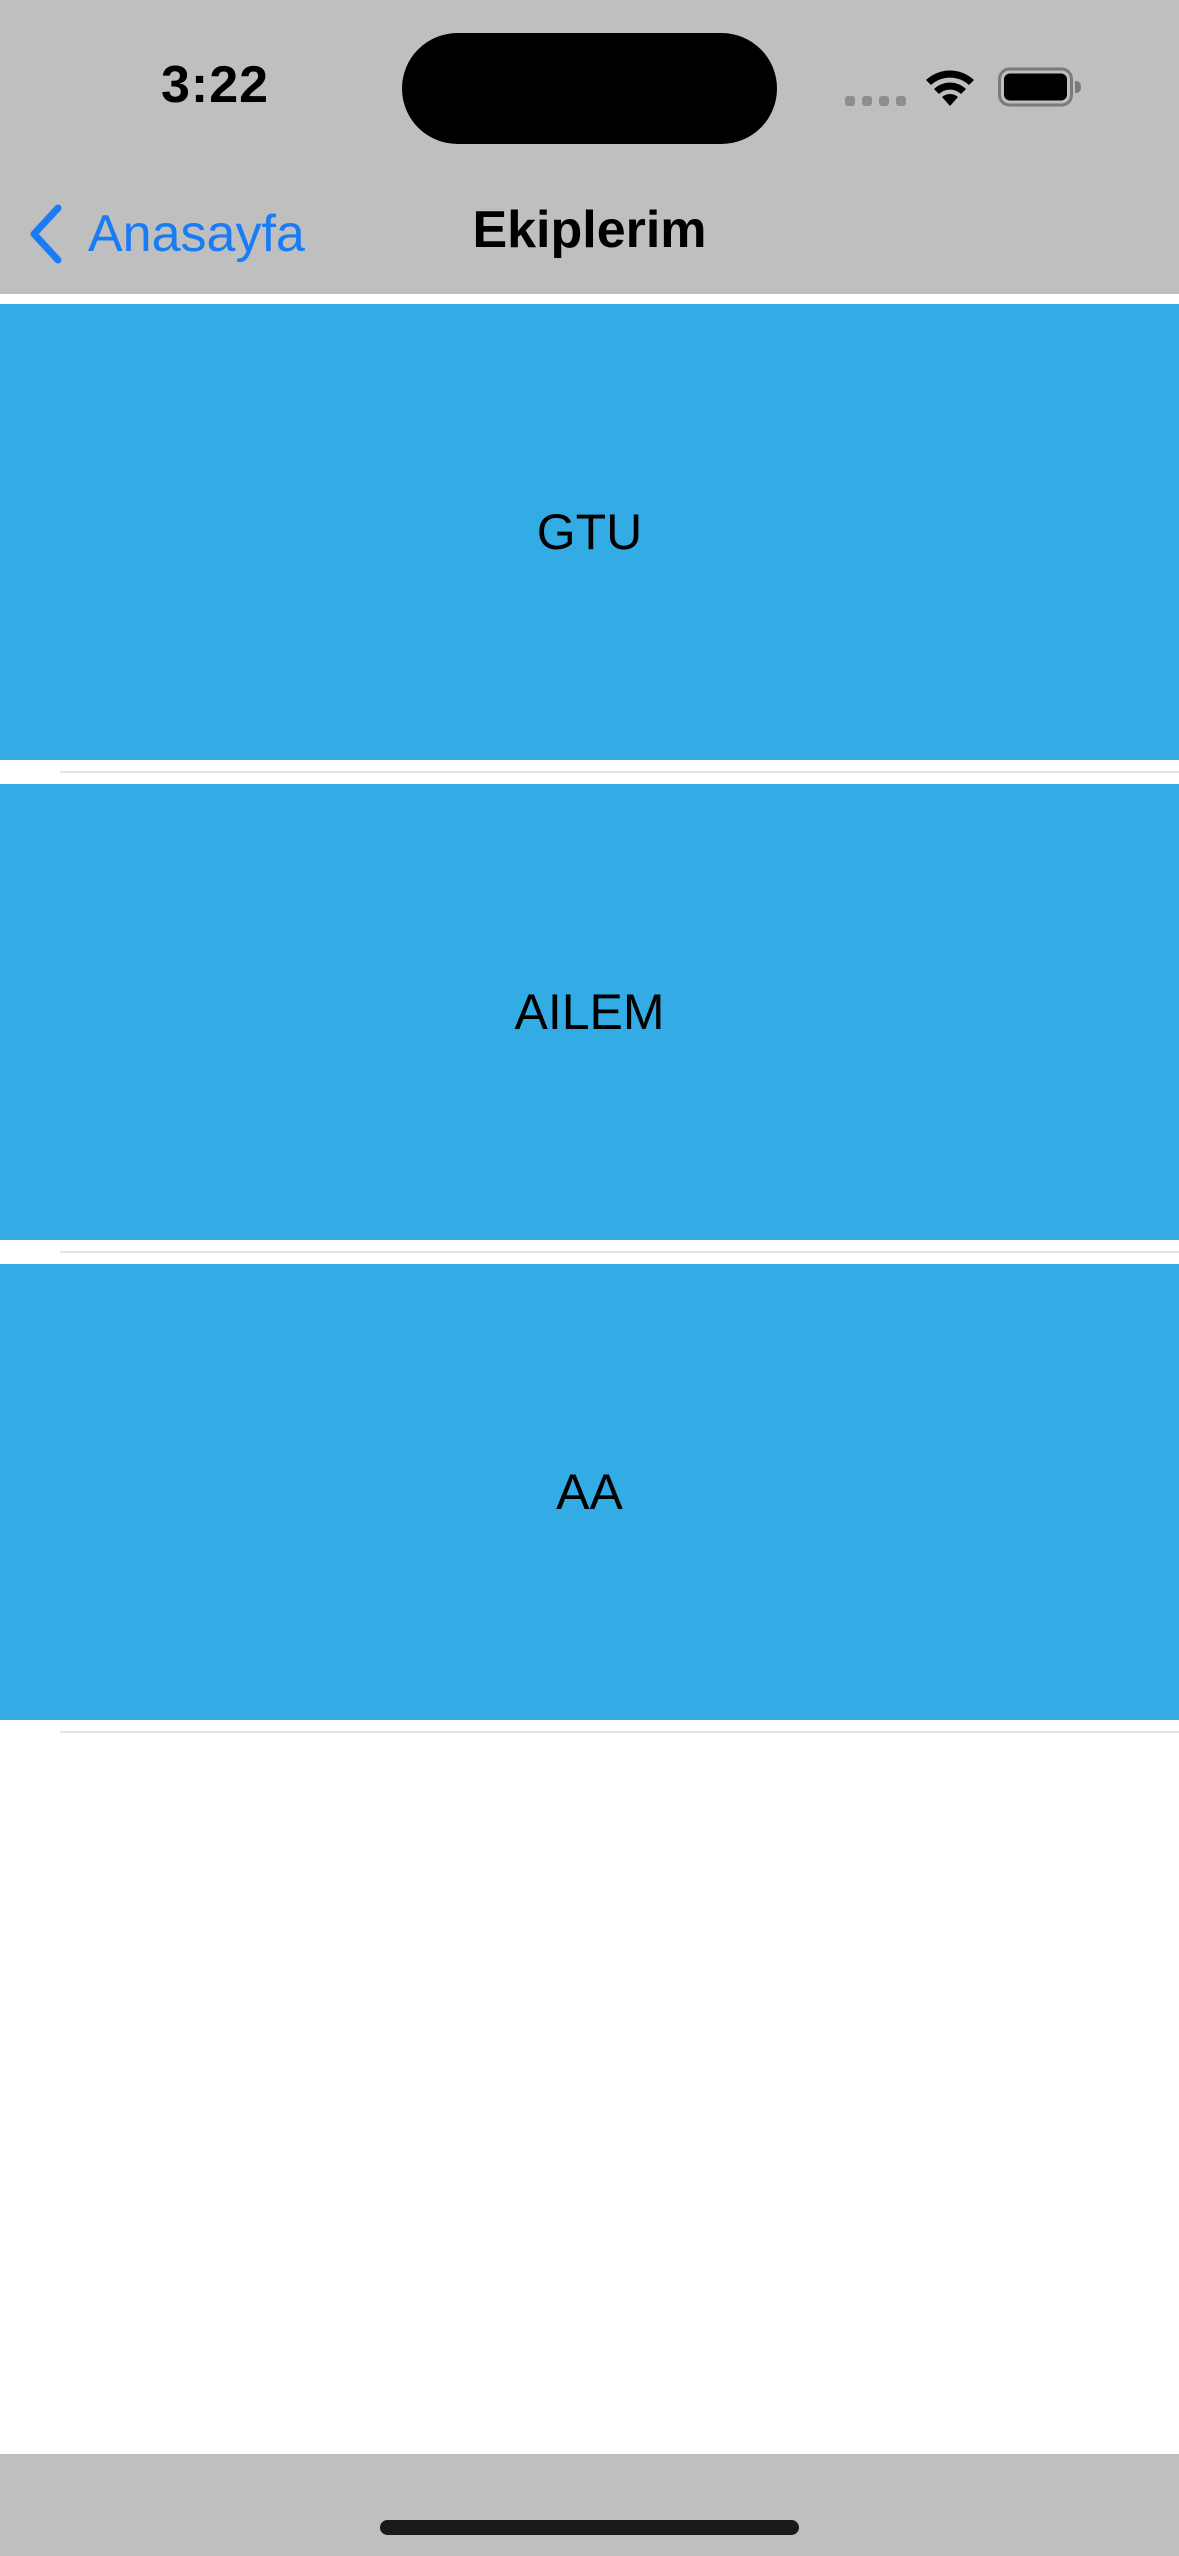  Describe the element at coordinates (589, 2505) in the screenshot. I see `home-indicator-area` at that location.